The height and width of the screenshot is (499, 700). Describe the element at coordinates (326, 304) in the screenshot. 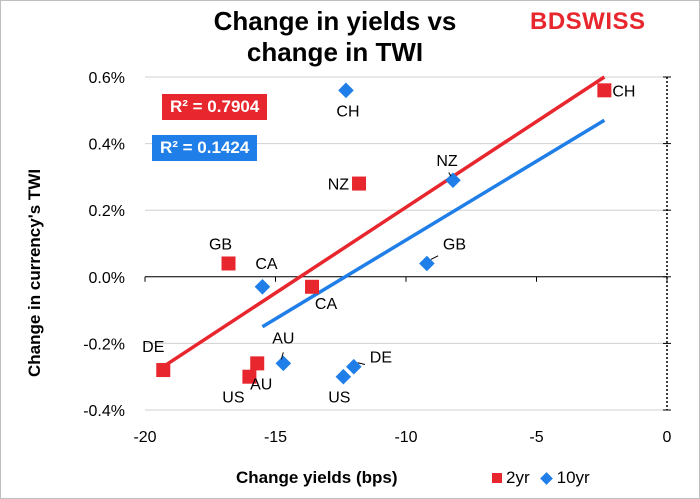

I see `point-label-2yr-CA: CA` at that location.